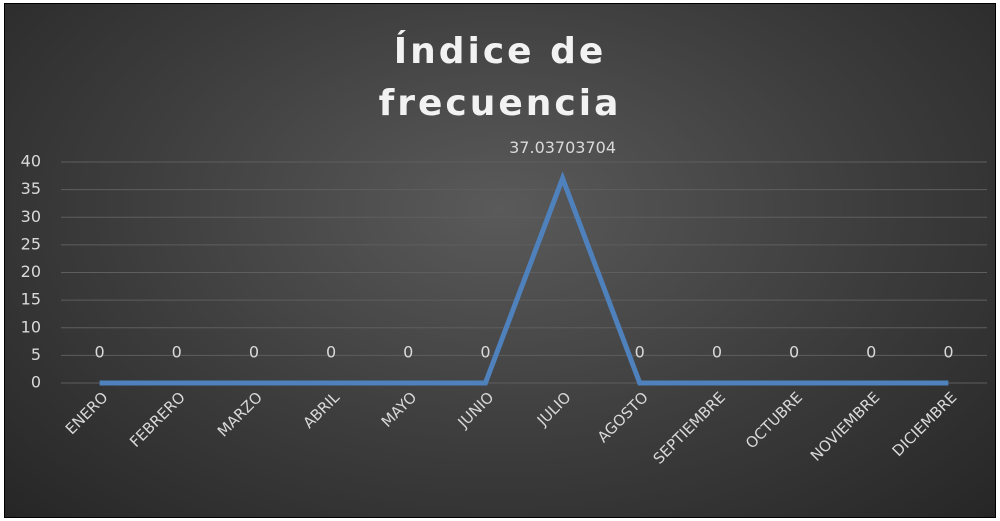 Image resolution: width=1000 pixels, height=521 pixels. What do you see at coordinates (31, 299) in the screenshot?
I see `y-tick-label: 15` at bounding box center [31, 299].